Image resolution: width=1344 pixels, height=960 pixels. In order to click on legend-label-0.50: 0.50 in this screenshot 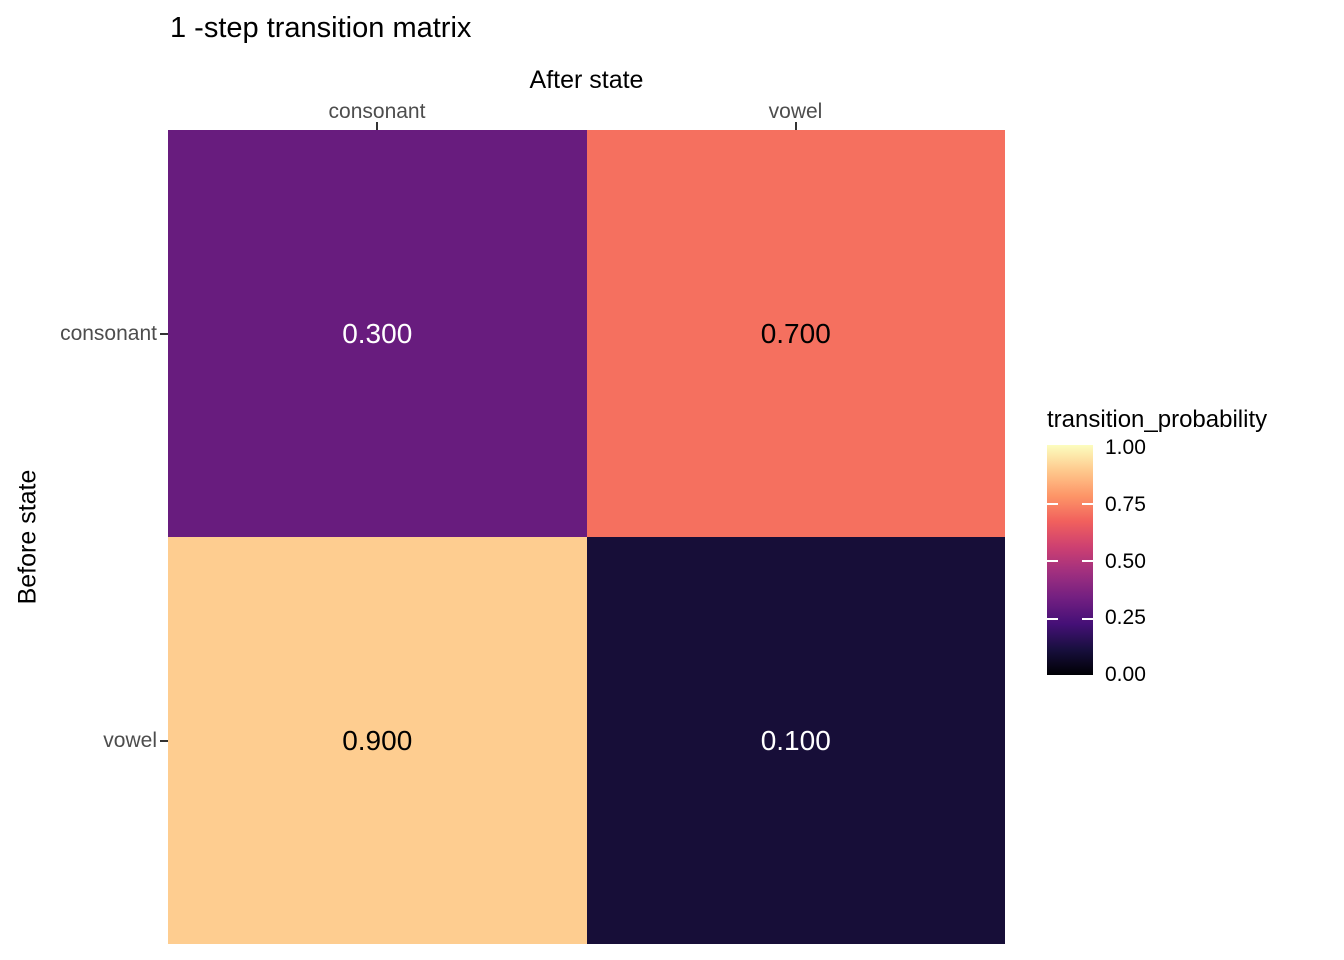, I will do `click(1125, 561)`.